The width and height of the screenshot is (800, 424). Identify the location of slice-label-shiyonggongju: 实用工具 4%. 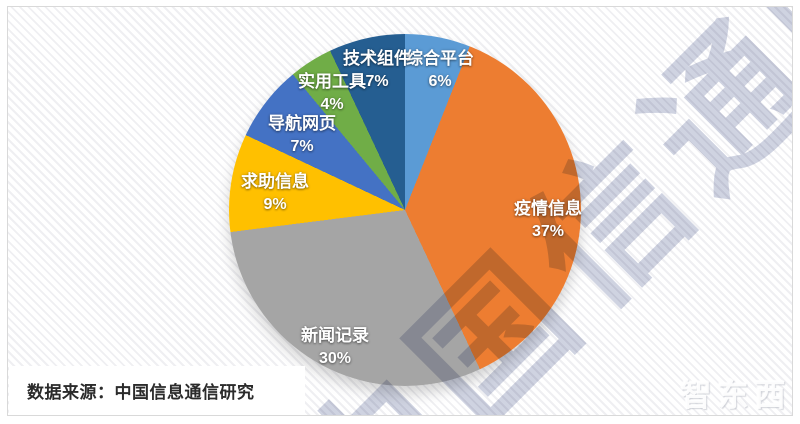
(332, 93).